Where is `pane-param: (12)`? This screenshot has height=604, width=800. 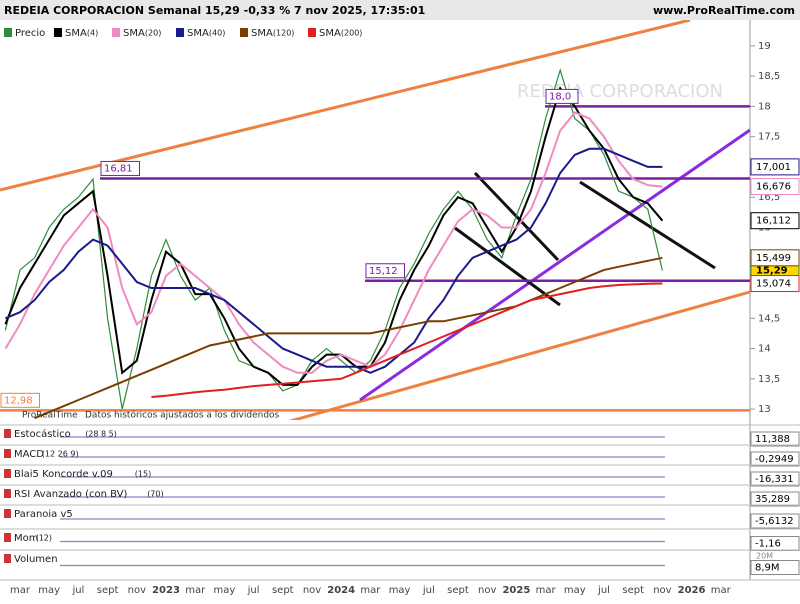
pane-param: (12) is located at coordinates (44, 538).